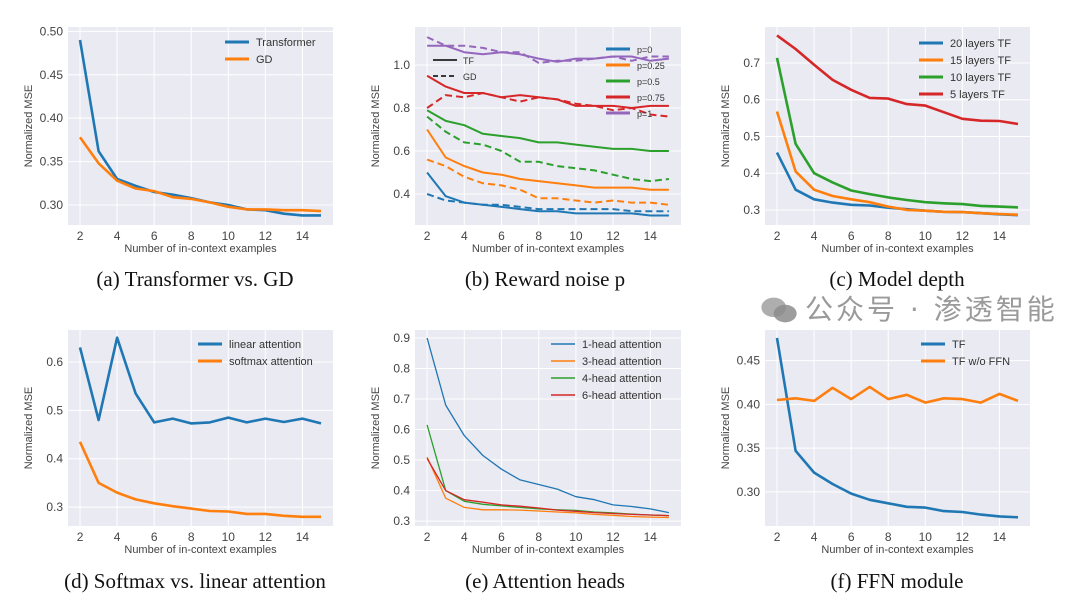 The image size is (1080, 606). Describe the element at coordinates (897, 394) in the screenshot. I see `series-line-tf-w-o-ffn` at that location.